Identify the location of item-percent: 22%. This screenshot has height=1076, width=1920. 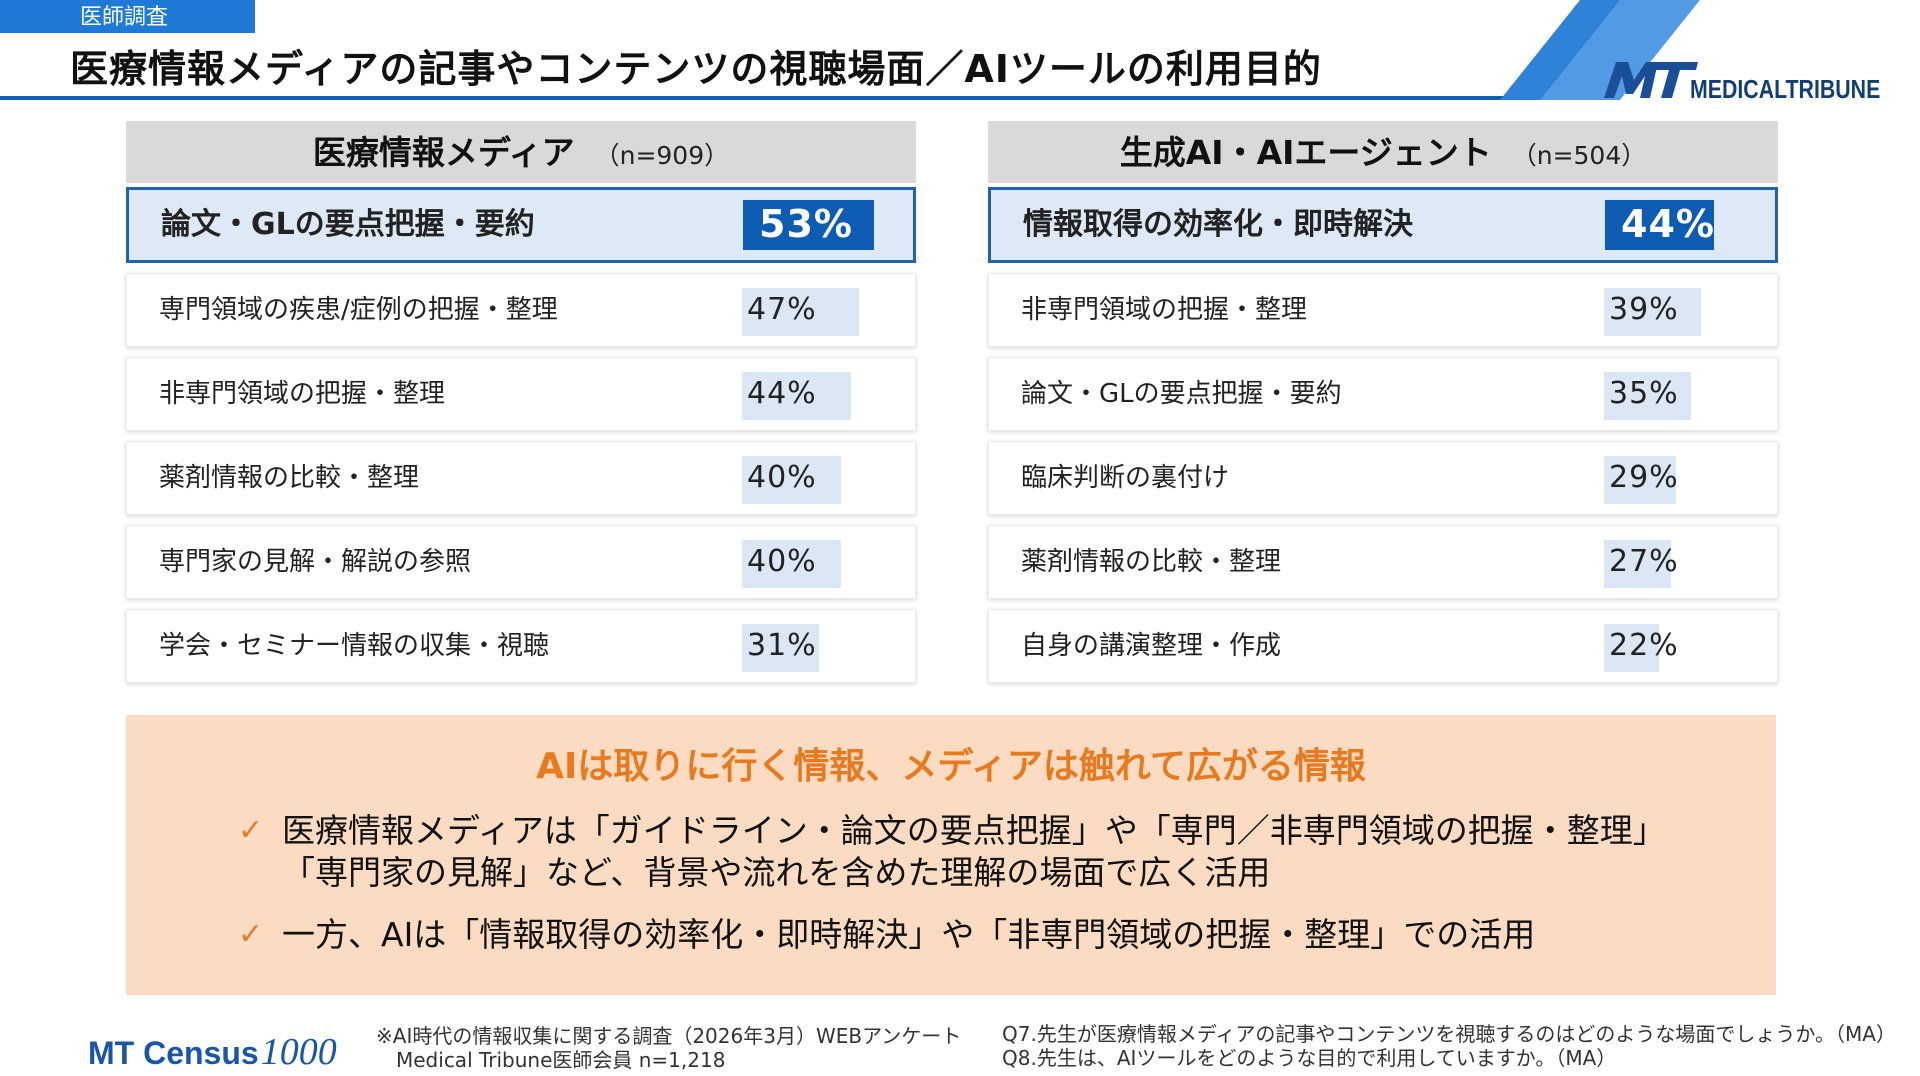
(1644, 645).